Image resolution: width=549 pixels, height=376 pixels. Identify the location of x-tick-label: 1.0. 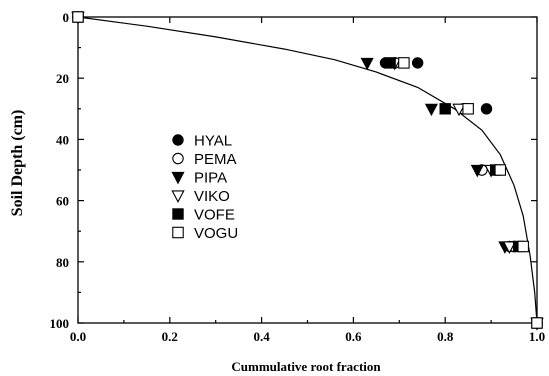
(537, 336).